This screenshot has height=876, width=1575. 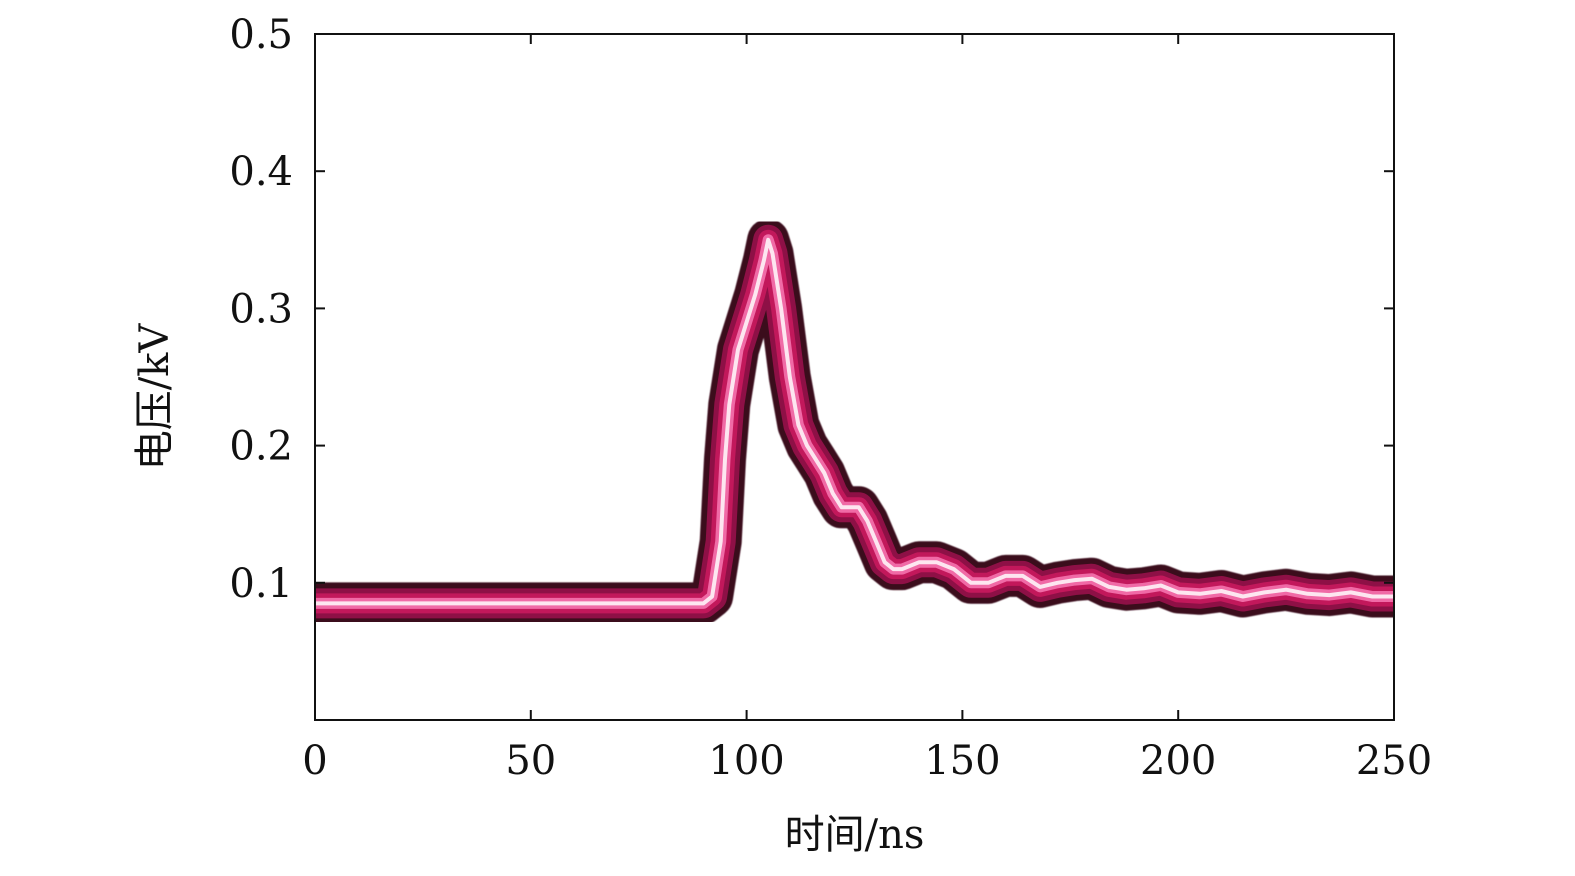 I want to click on x-tick-label: 250, so click(x=1394, y=761).